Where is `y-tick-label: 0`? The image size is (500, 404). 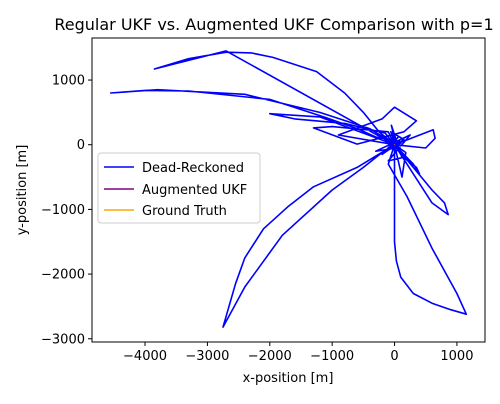
y-tick-label: 0 is located at coordinates (81, 145).